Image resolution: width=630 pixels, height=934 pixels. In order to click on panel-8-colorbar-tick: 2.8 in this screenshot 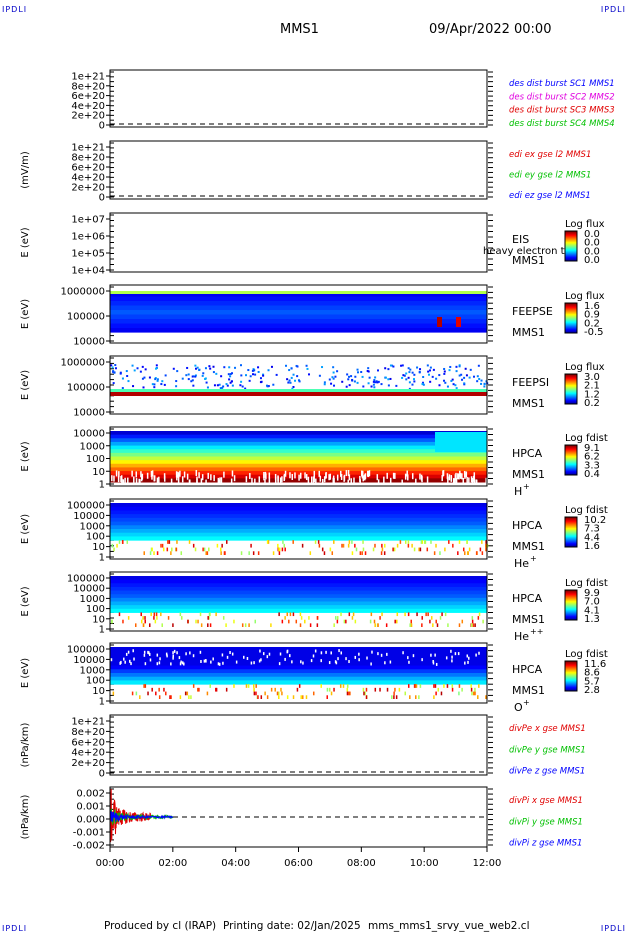, I will do `click(592, 690)`.